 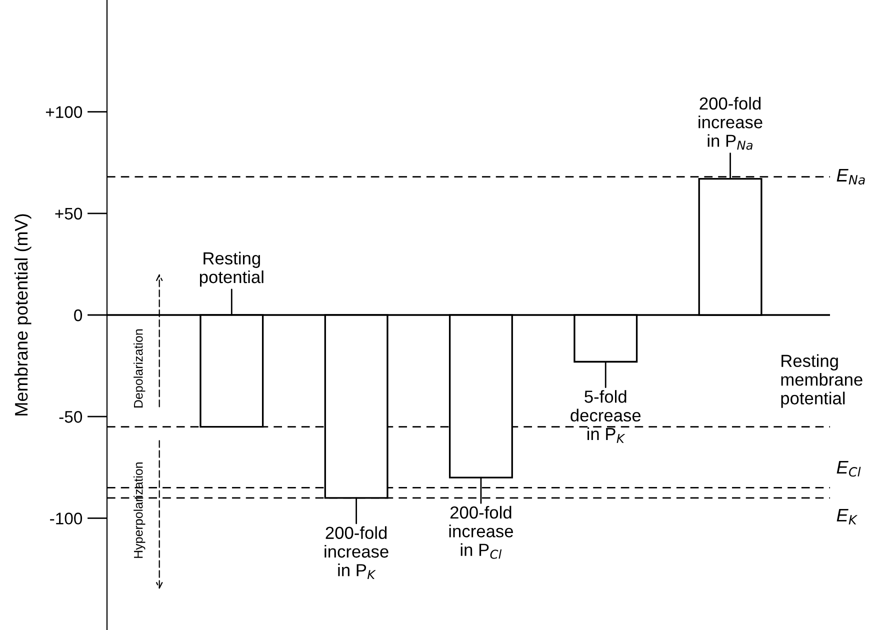 I want to click on ref-line-label: E$_{K}$, so click(x=847, y=516).